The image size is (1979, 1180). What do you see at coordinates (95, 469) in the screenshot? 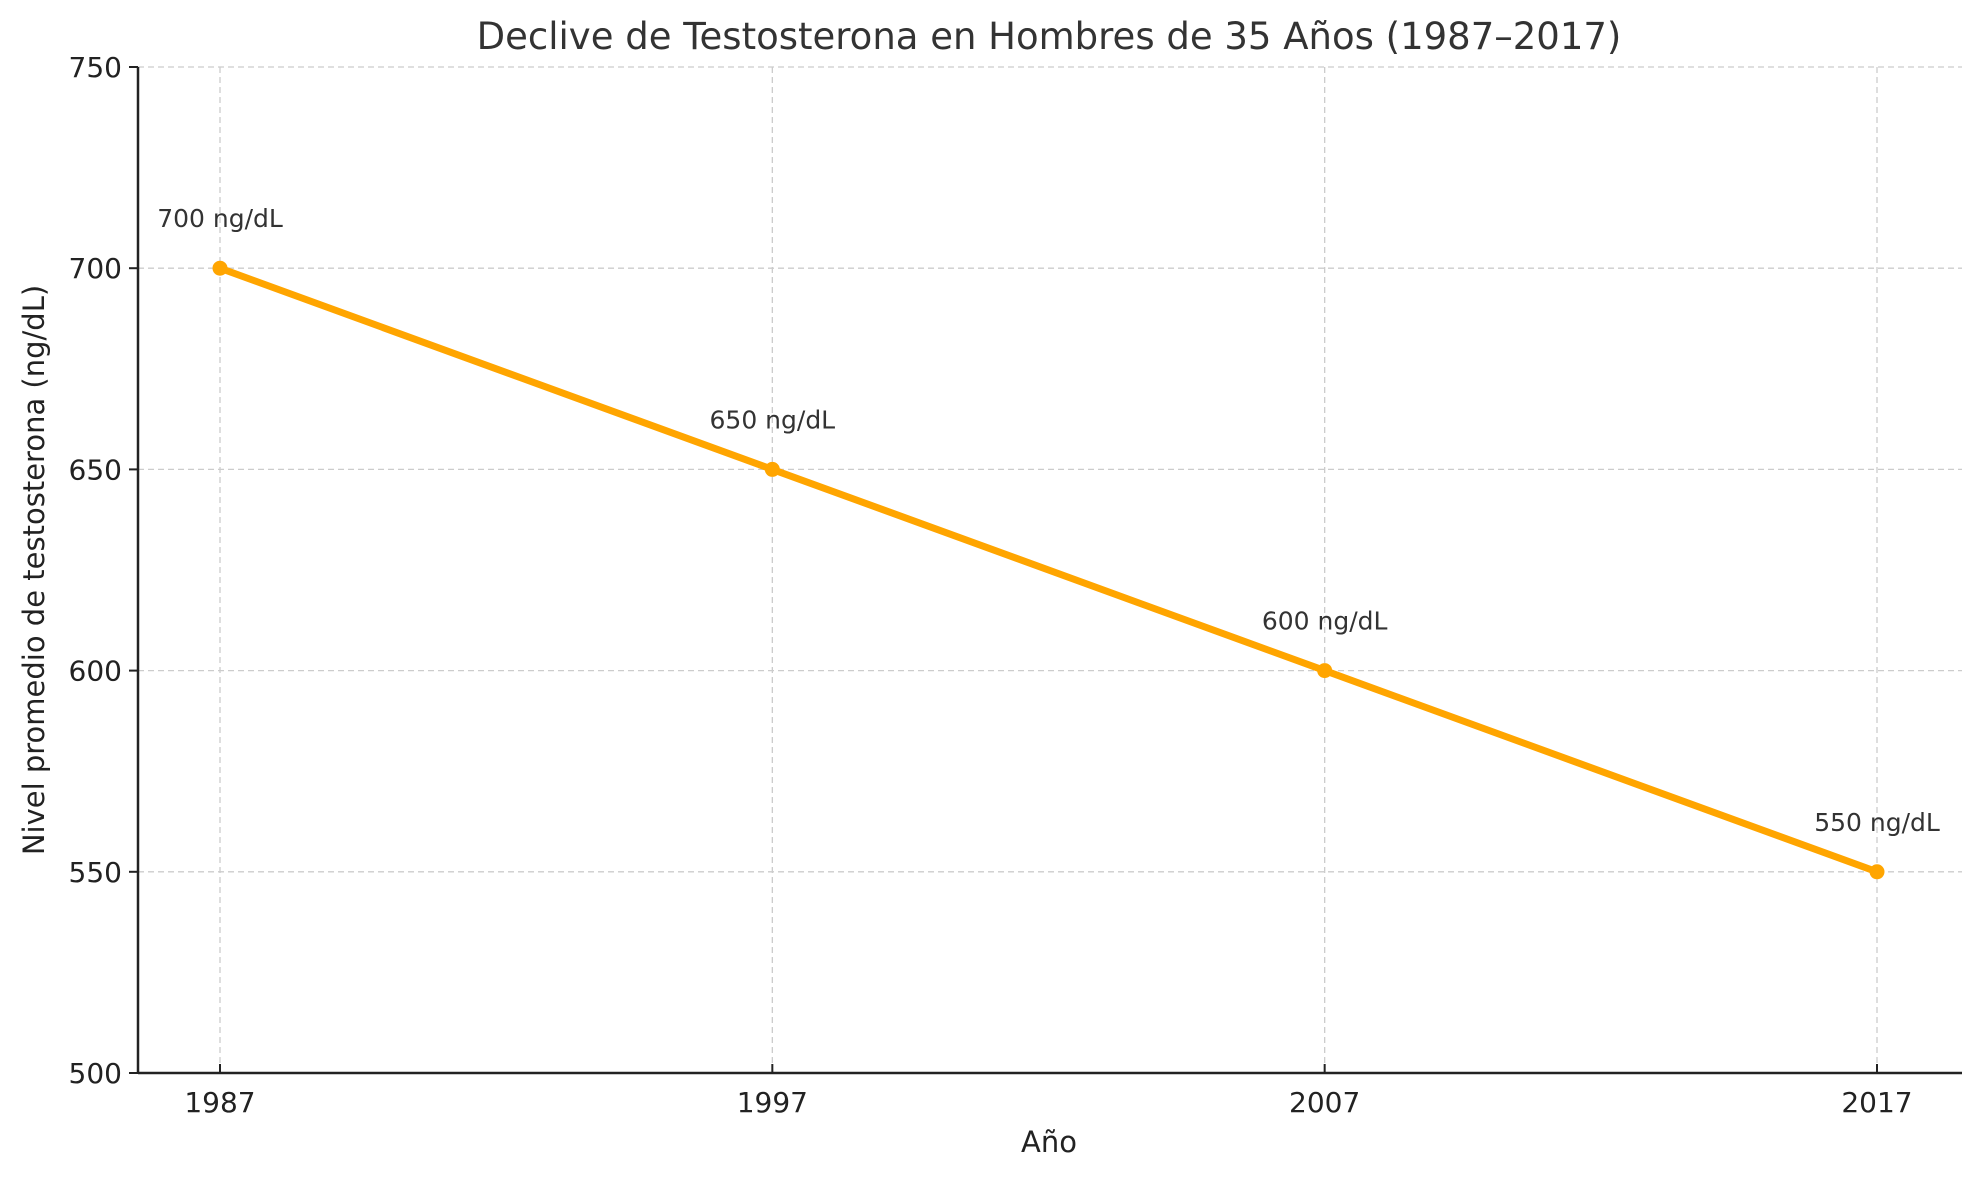
I see `y-tick-label: 650` at bounding box center [95, 469].